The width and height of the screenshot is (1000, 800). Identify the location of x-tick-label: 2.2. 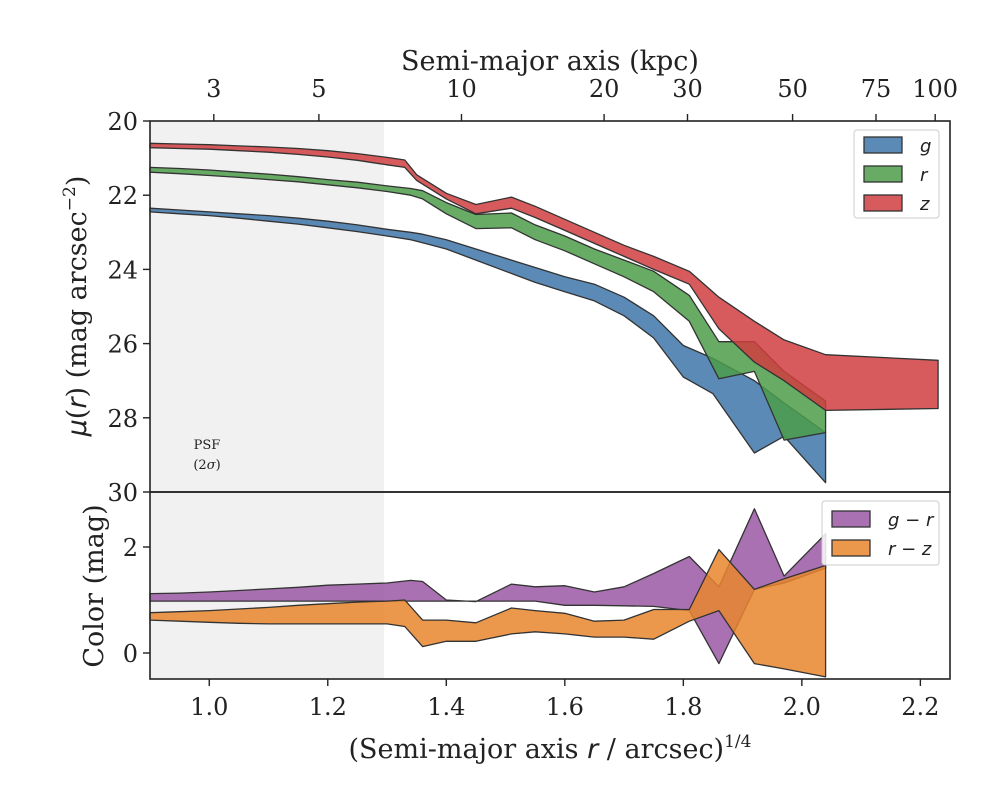
(920, 707).